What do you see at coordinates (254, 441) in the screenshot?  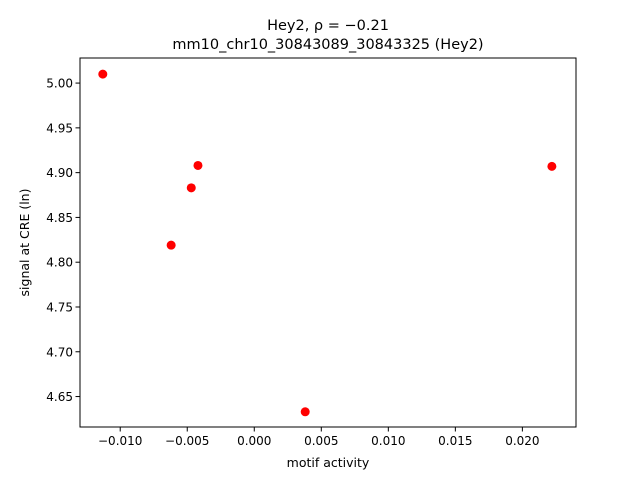 I see `x-tick-label: 0.000` at bounding box center [254, 441].